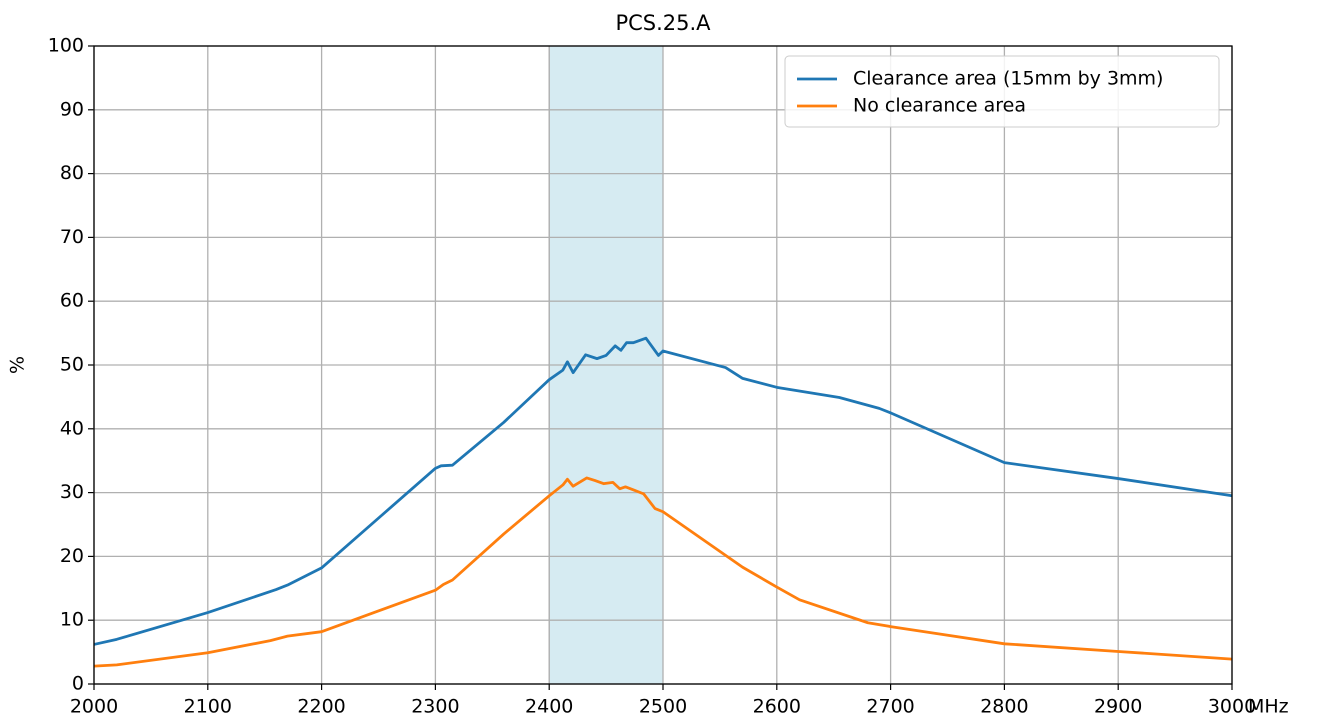 The height and width of the screenshot is (719, 1325). I want to click on y-tick-label: 10, so click(72, 620).